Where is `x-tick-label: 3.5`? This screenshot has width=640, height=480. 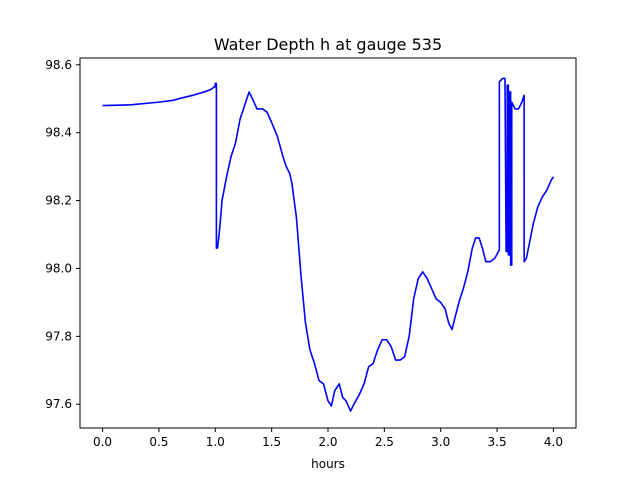
x-tick-label: 3.5 is located at coordinates (497, 442).